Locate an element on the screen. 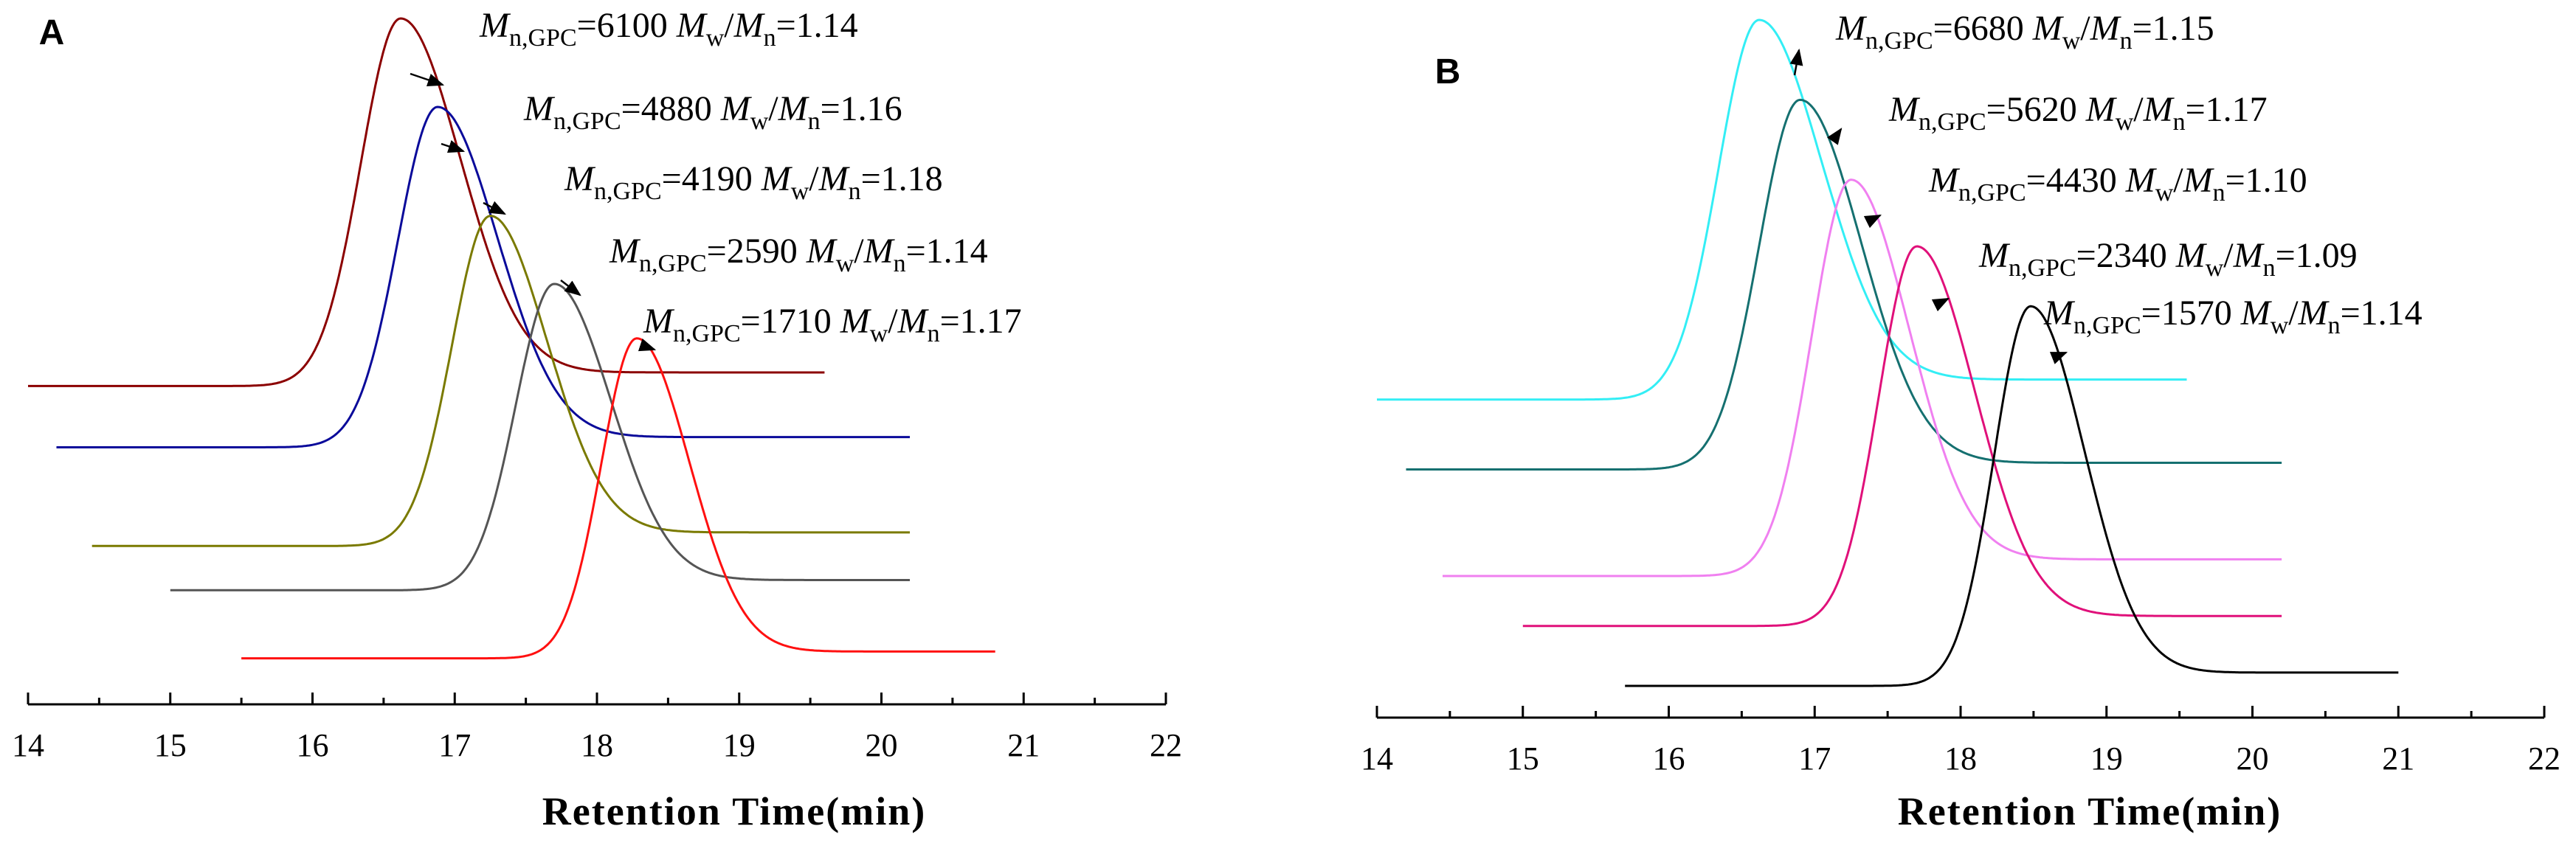 The image size is (2576, 857). series-5-annotation: Mn,GPC=1710 Mw/Mn=1.17 is located at coordinates (832, 324).